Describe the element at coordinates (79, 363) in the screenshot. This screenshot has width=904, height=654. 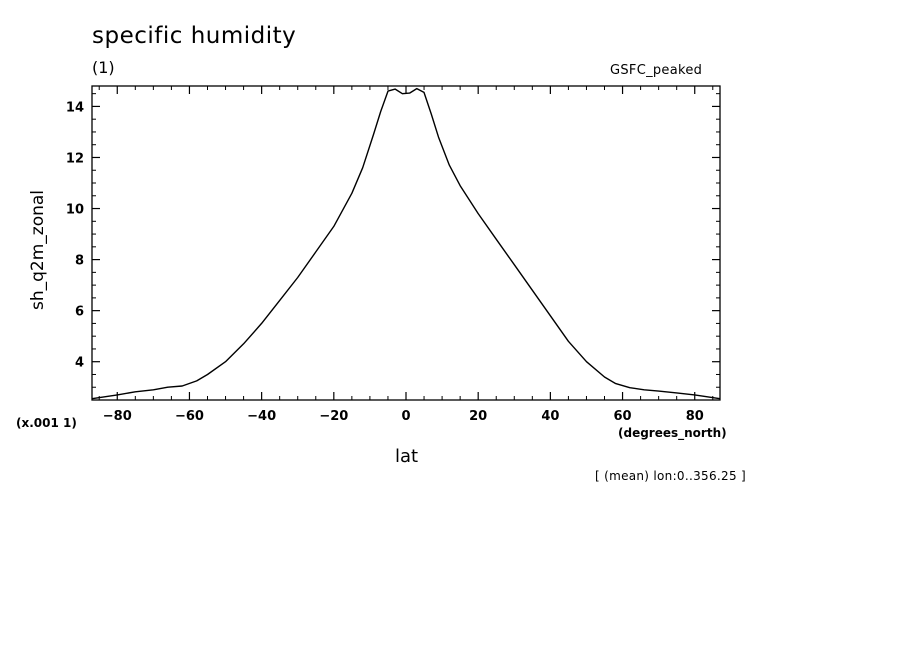
I see `y-tick-label: 4` at that location.